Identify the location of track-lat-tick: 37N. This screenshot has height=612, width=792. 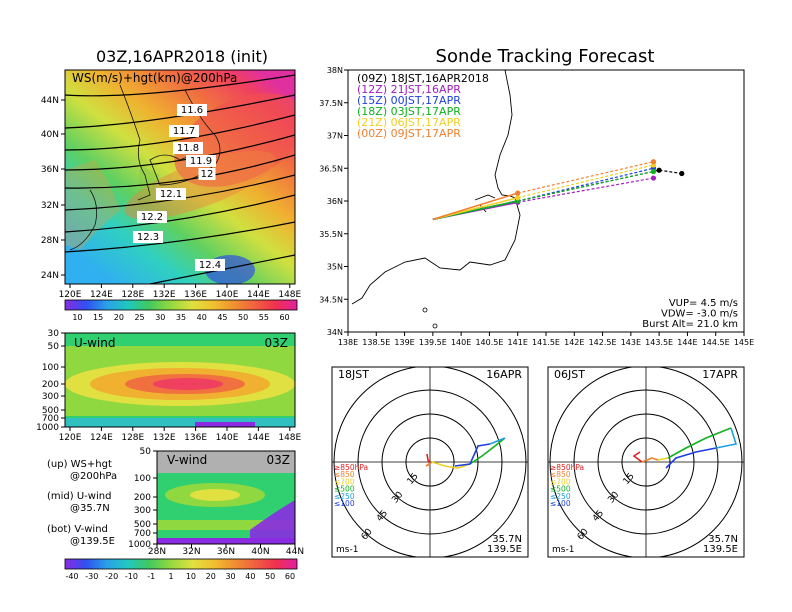
(335, 136).